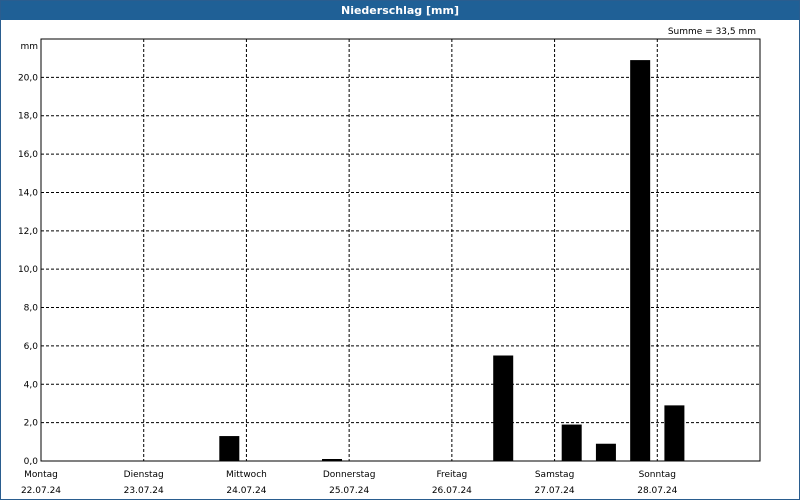 This screenshot has width=800, height=500. What do you see at coordinates (349, 475) in the screenshot?
I see `x-tick-label-day: Donnerstag` at bounding box center [349, 475].